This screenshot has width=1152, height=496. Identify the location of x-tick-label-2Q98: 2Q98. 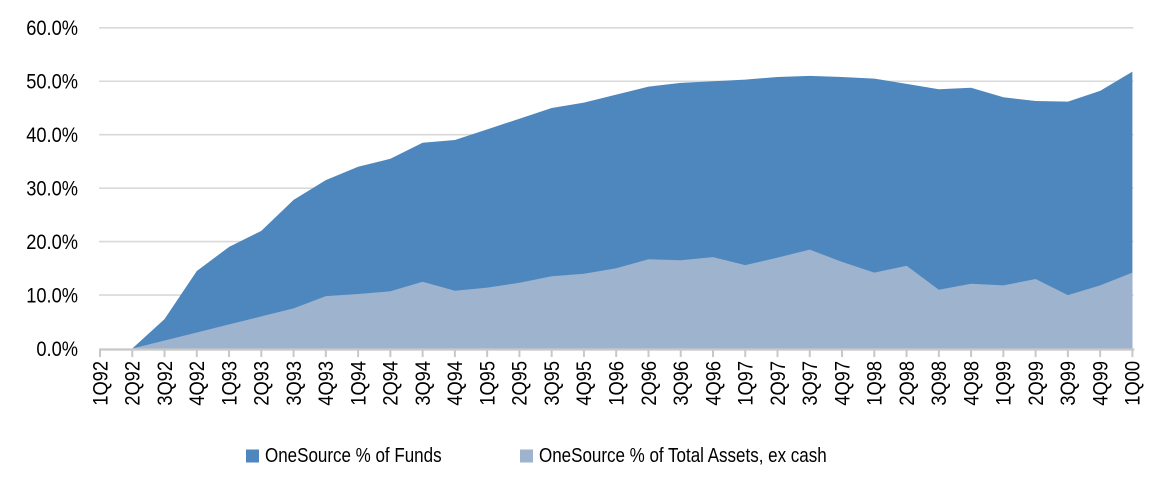
(908, 383).